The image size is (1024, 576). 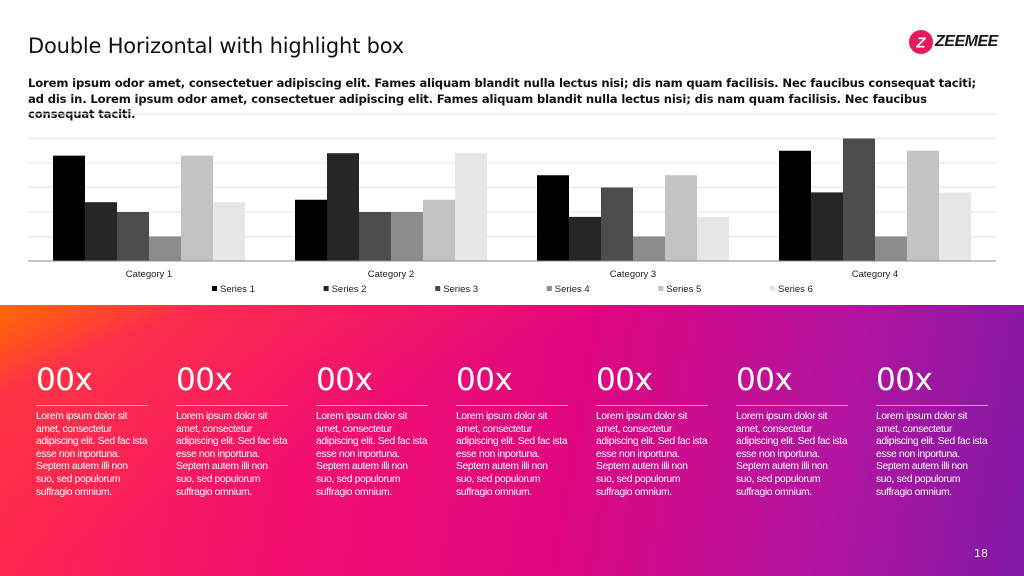 What do you see at coordinates (795, 289) in the screenshot?
I see `legend-entry: Series 6` at bounding box center [795, 289].